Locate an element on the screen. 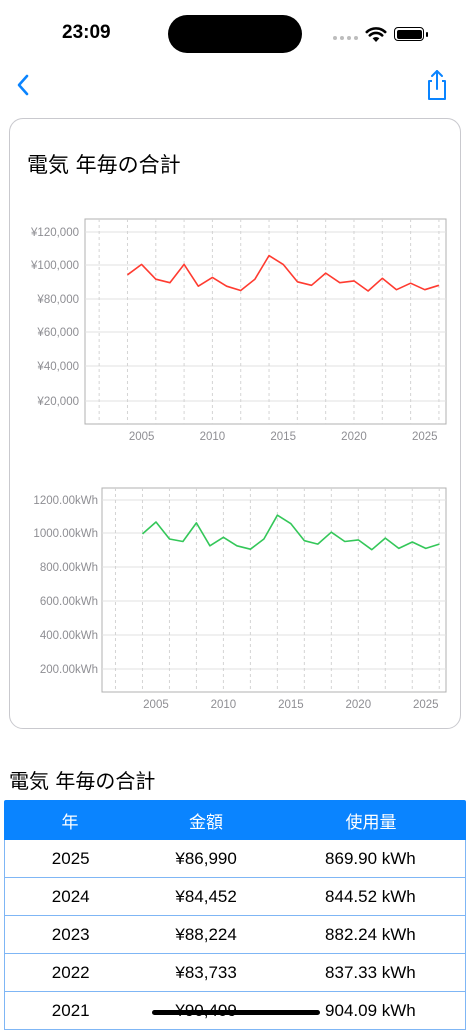  dynamic-island is located at coordinates (235, 34).